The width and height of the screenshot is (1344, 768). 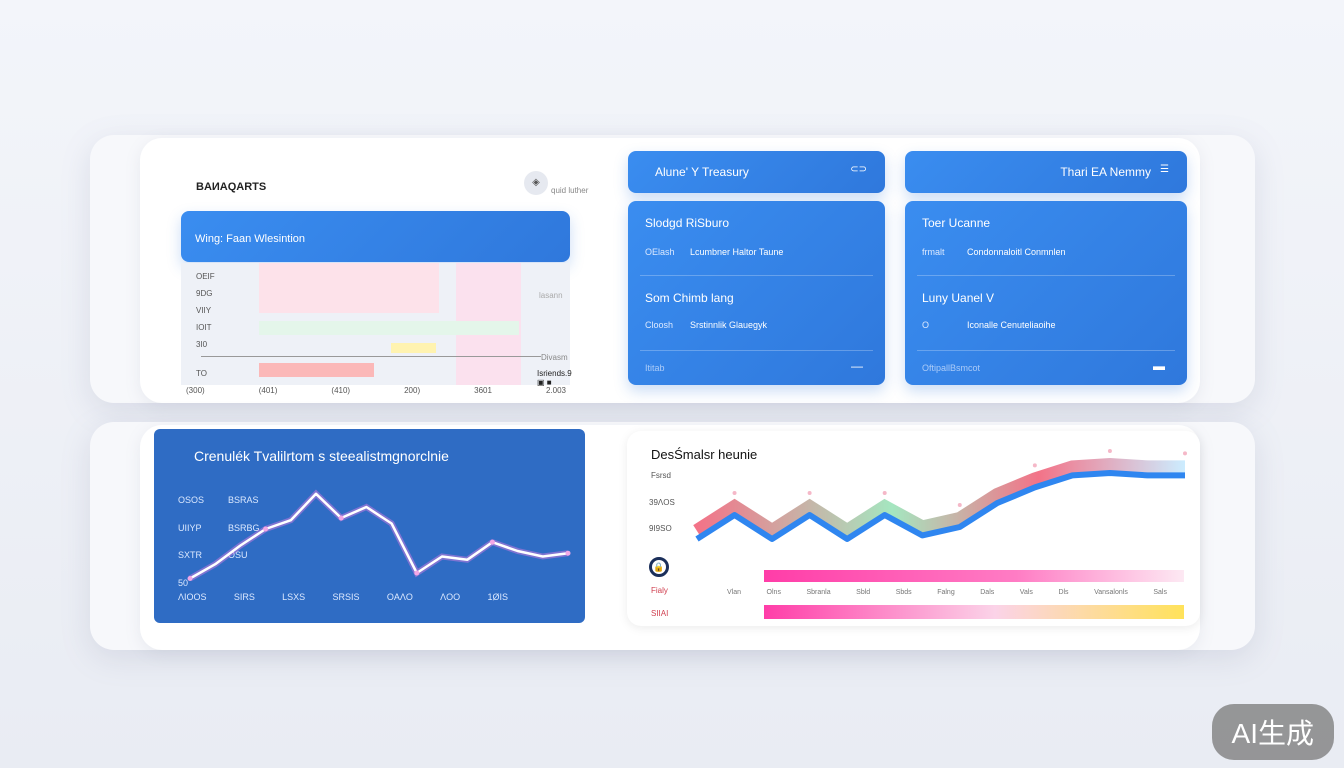 I want to click on section-key: OElash, so click(x=660, y=252).